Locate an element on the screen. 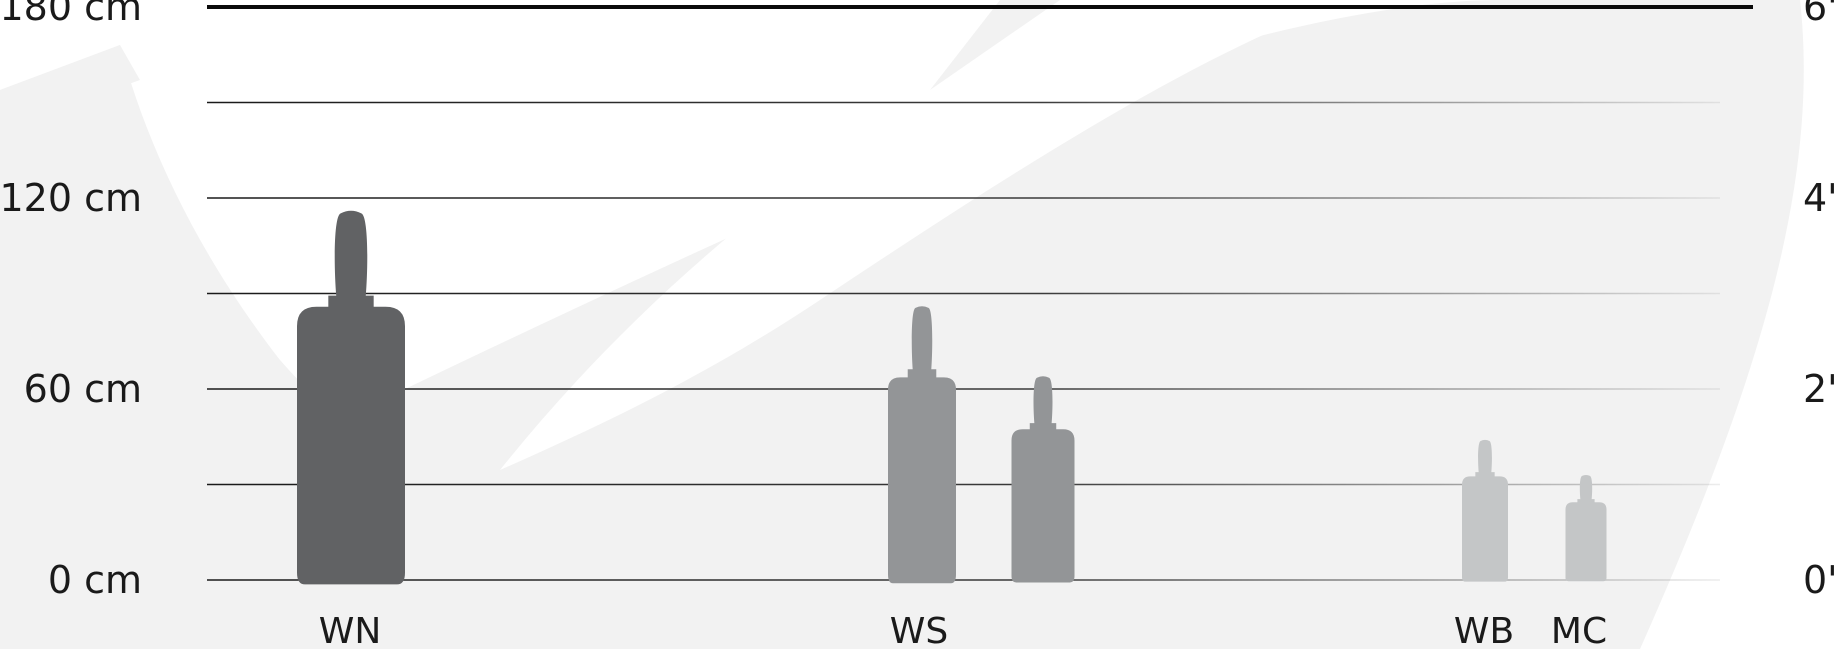 The image size is (1841, 649). category-labels: WN WS WB MC is located at coordinates (963, 630).